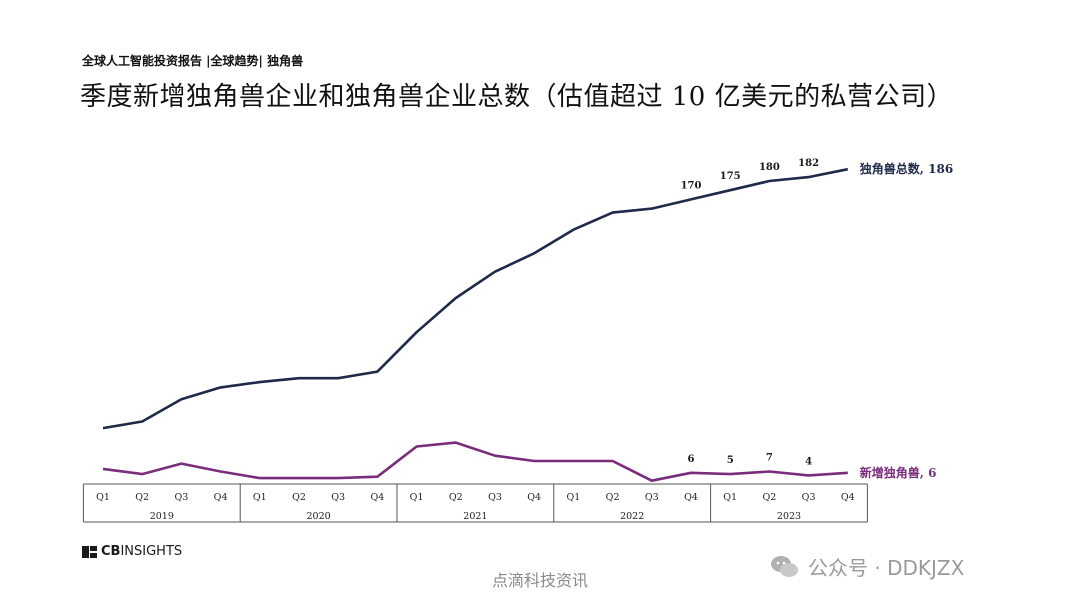  I want to click on cbinsights-logo-icon, so click(90, 551).